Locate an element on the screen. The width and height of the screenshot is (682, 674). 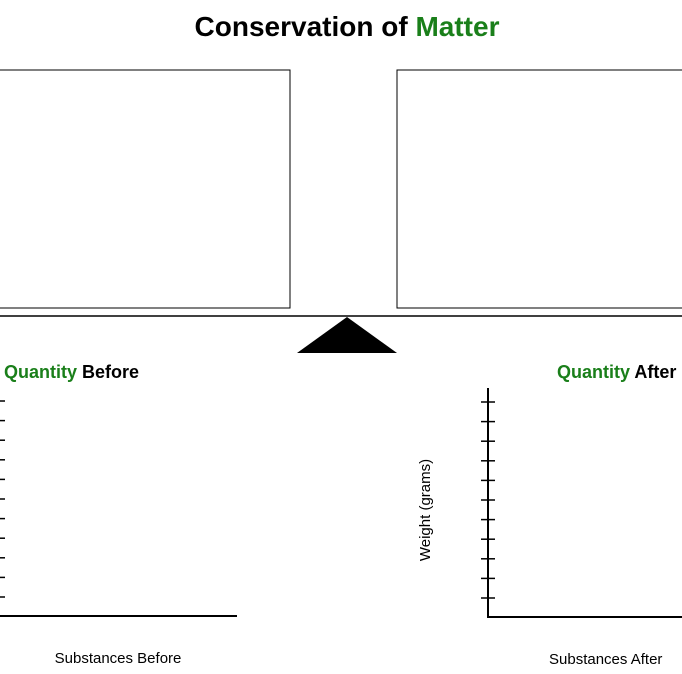
title: Conservation of Matter is located at coordinates (347, 26).